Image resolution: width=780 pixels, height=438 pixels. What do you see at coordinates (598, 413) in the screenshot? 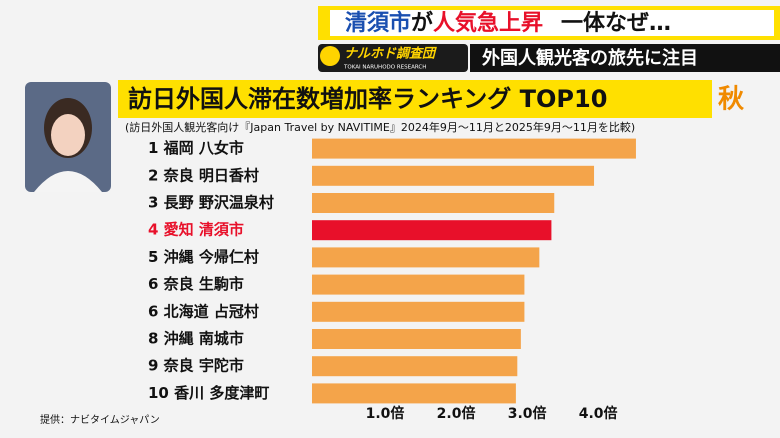
I see `x-tick-label: 4.0倍` at bounding box center [598, 413].